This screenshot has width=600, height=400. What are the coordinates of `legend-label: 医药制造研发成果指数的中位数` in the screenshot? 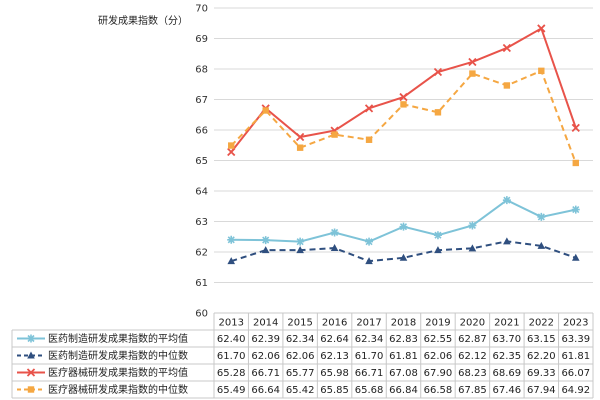 It's located at (118, 355).